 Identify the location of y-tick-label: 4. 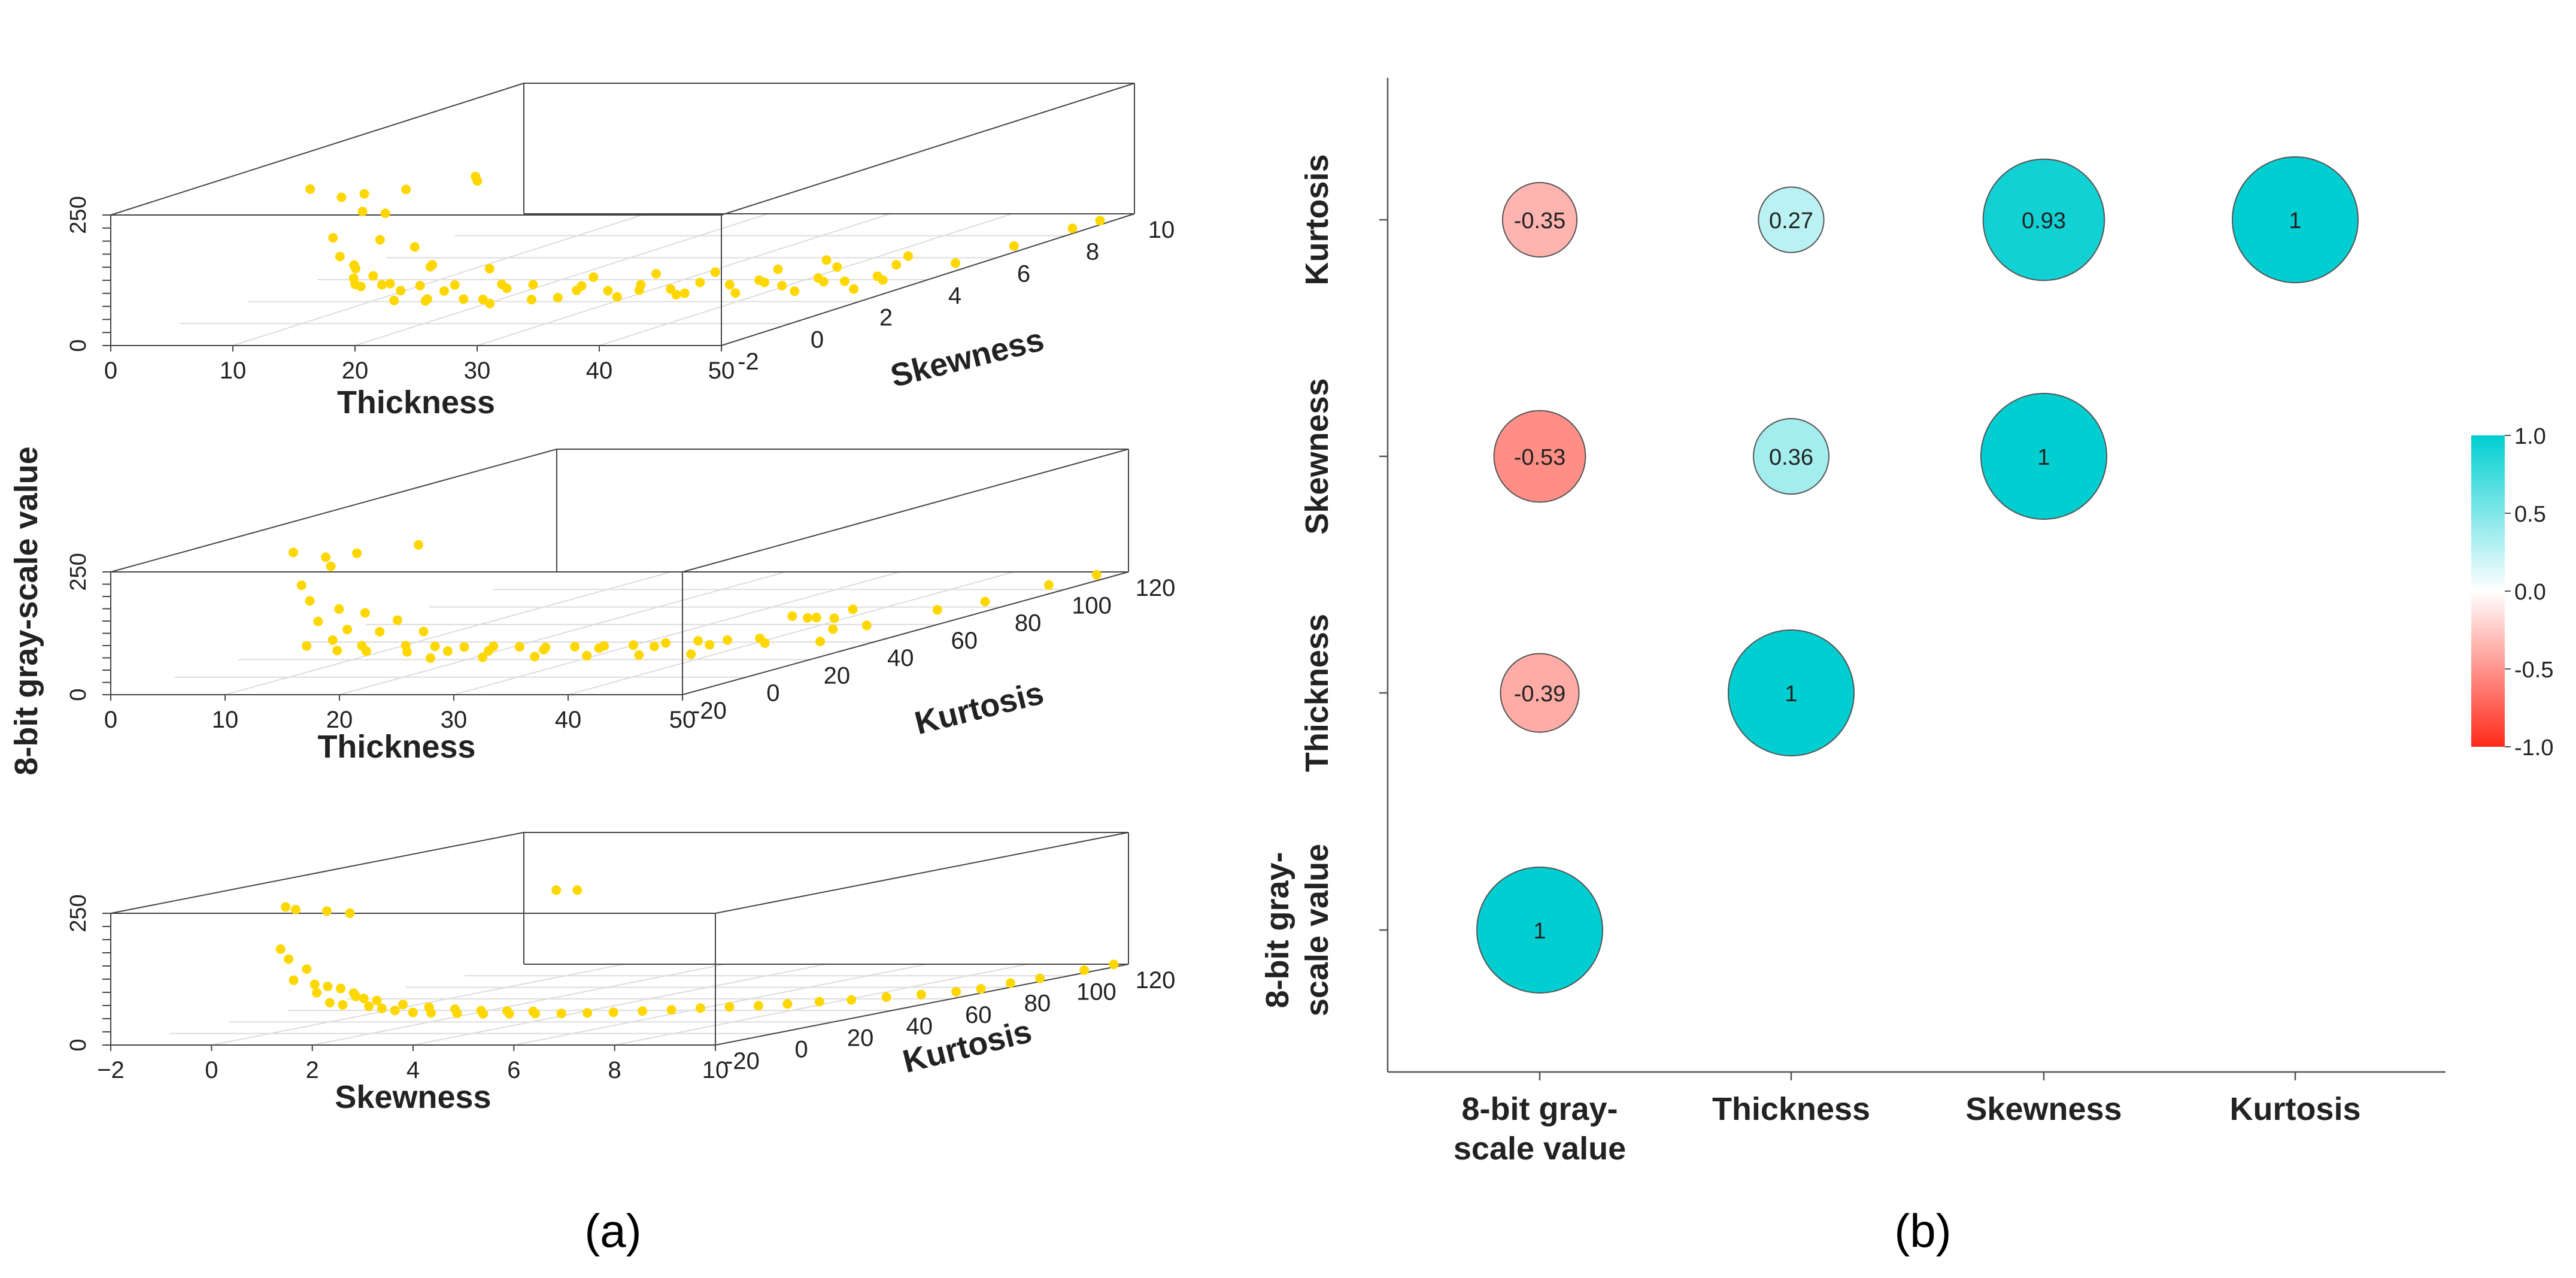
(954, 296).